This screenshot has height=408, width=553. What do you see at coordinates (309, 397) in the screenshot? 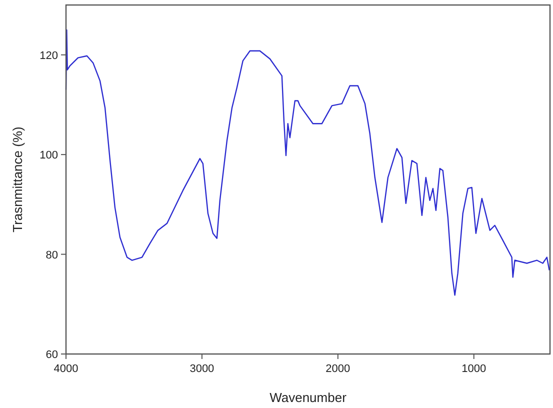
I see `x-axis-title: Wavenumber` at bounding box center [309, 397].